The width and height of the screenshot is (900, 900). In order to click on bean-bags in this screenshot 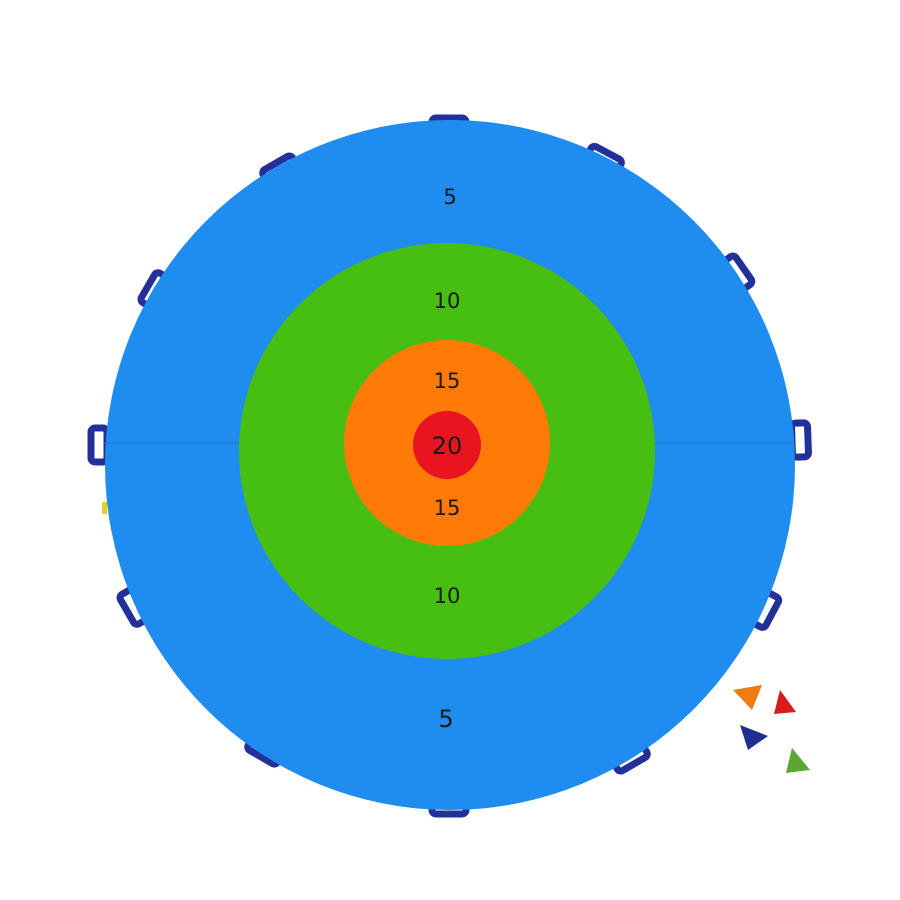, I will do `click(771, 729)`.